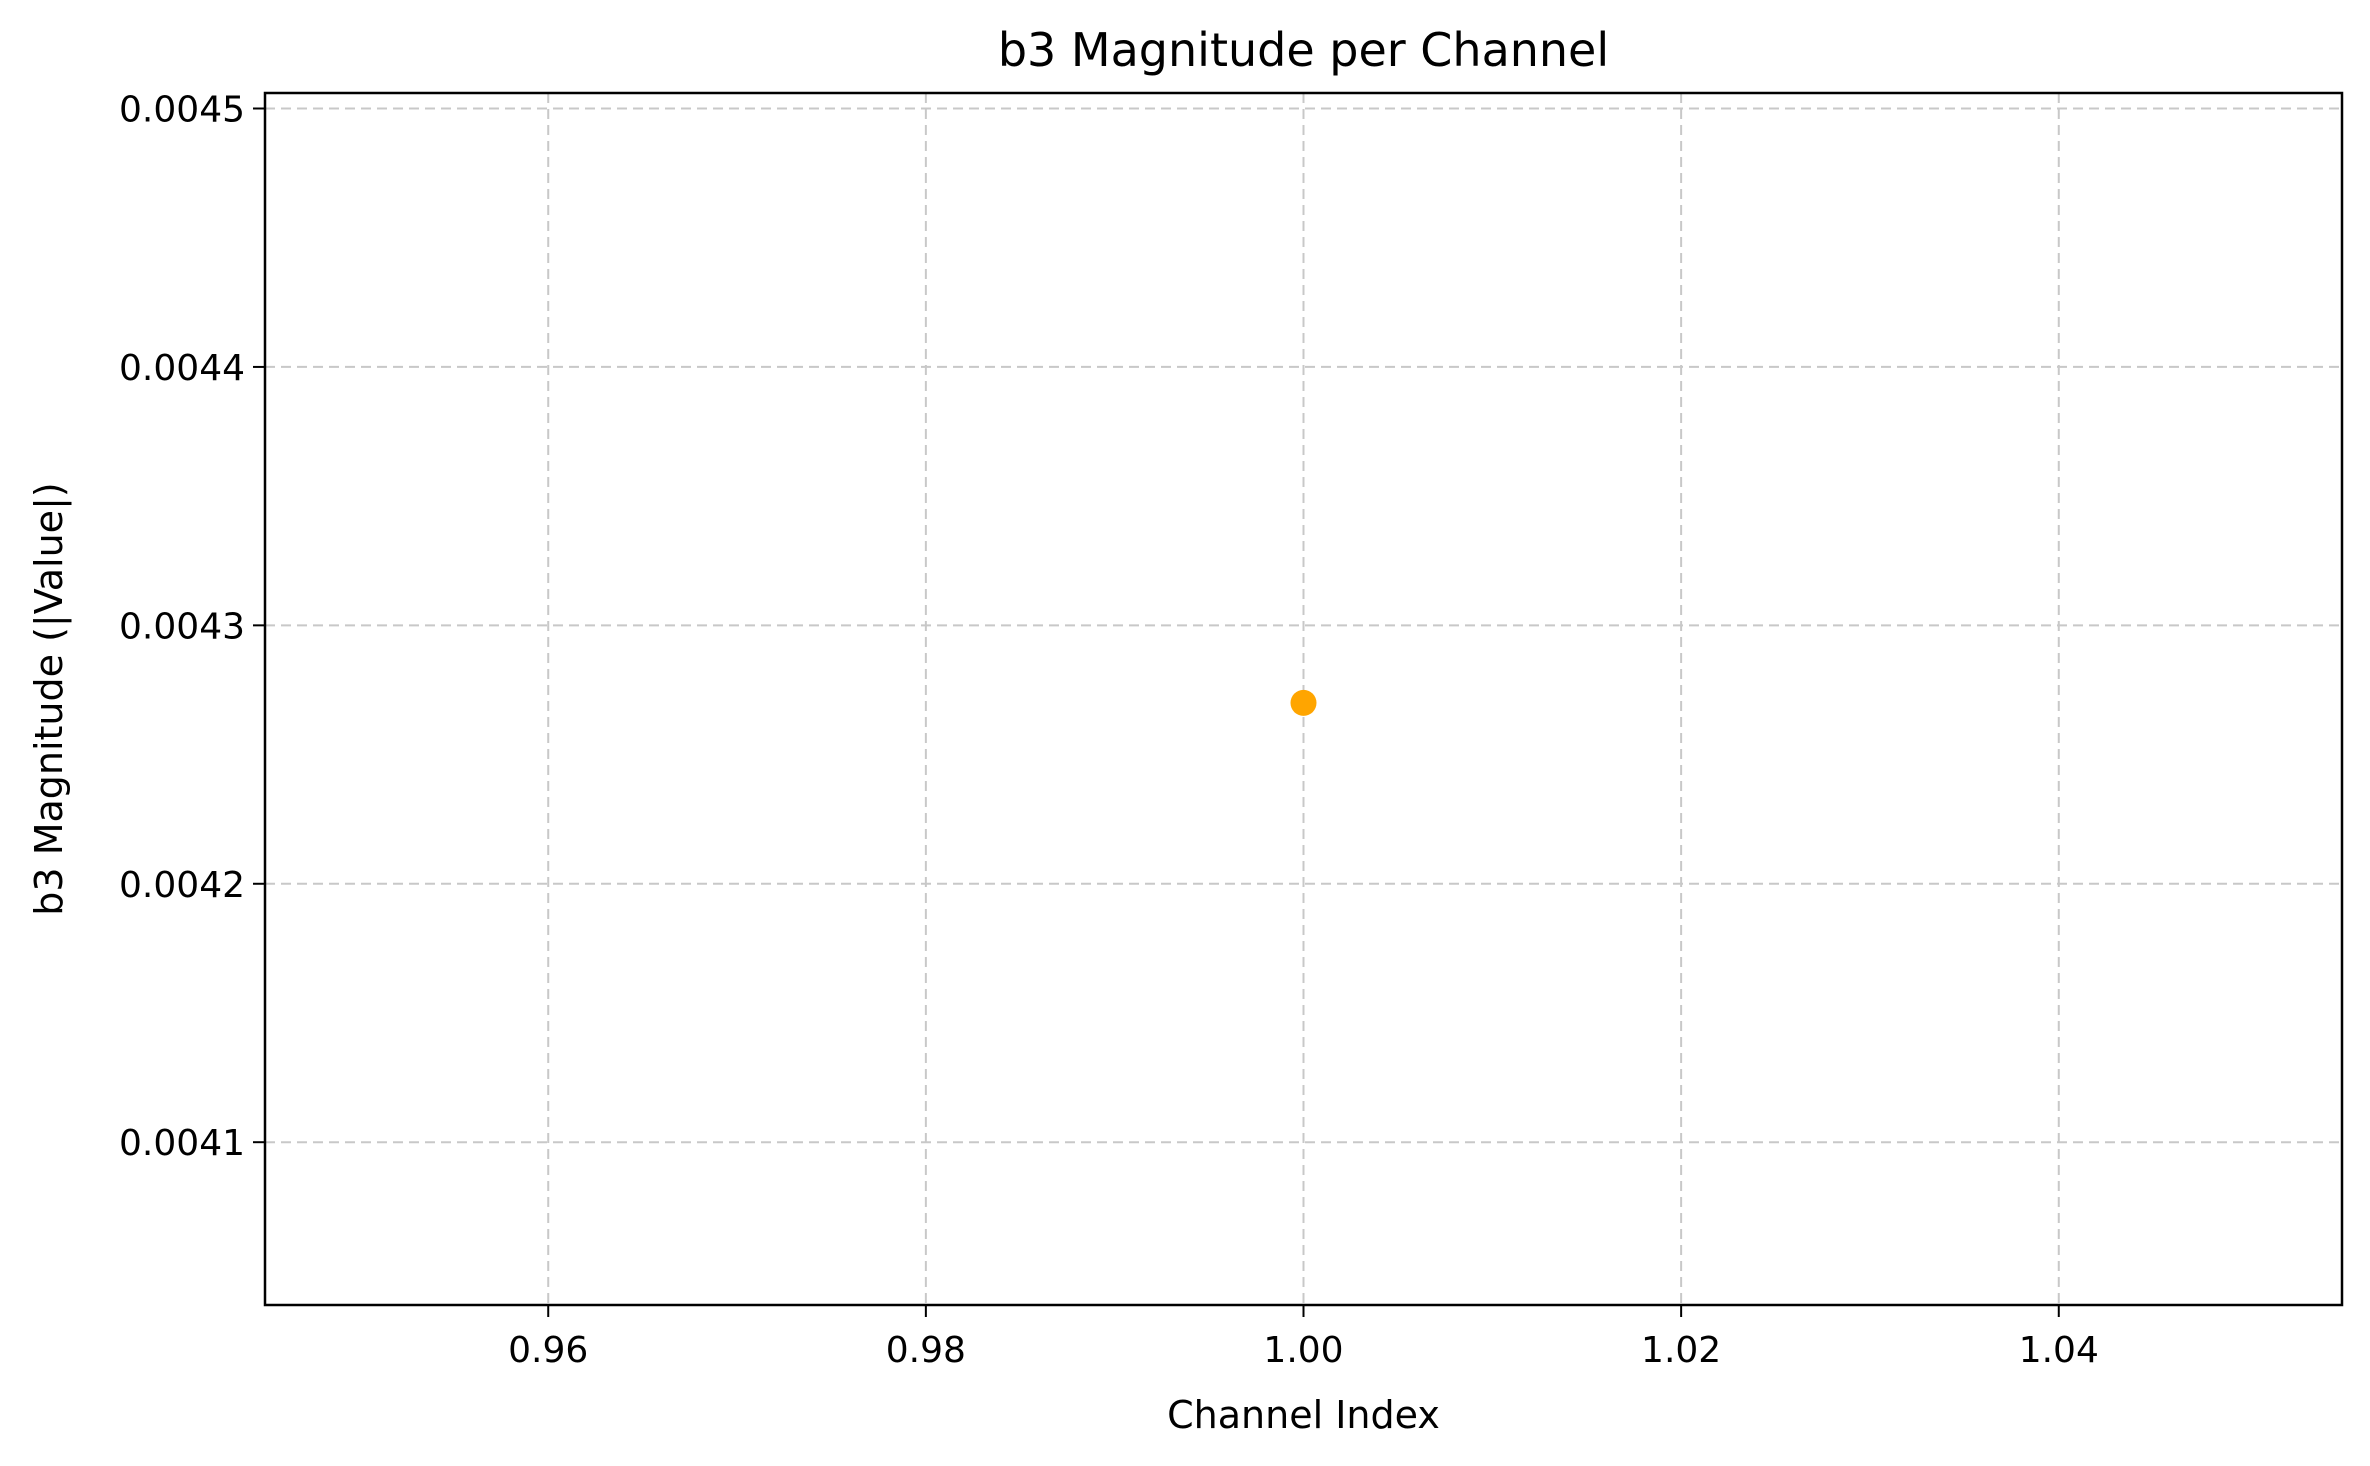 This screenshot has height=1466, width=2370. What do you see at coordinates (2059, 1350) in the screenshot?
I see `x-tick-label: 1.04` at bounding box center [2059, 1350].